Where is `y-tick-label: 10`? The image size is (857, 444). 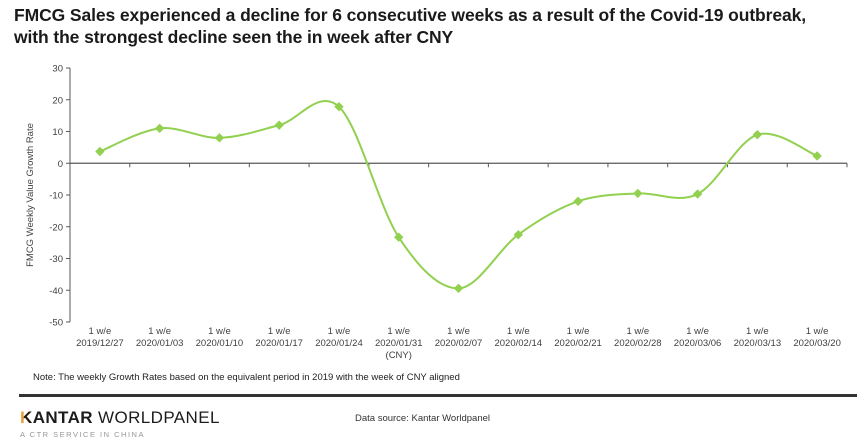
y-tick-label: 10 is located at coordinates (57, 132).